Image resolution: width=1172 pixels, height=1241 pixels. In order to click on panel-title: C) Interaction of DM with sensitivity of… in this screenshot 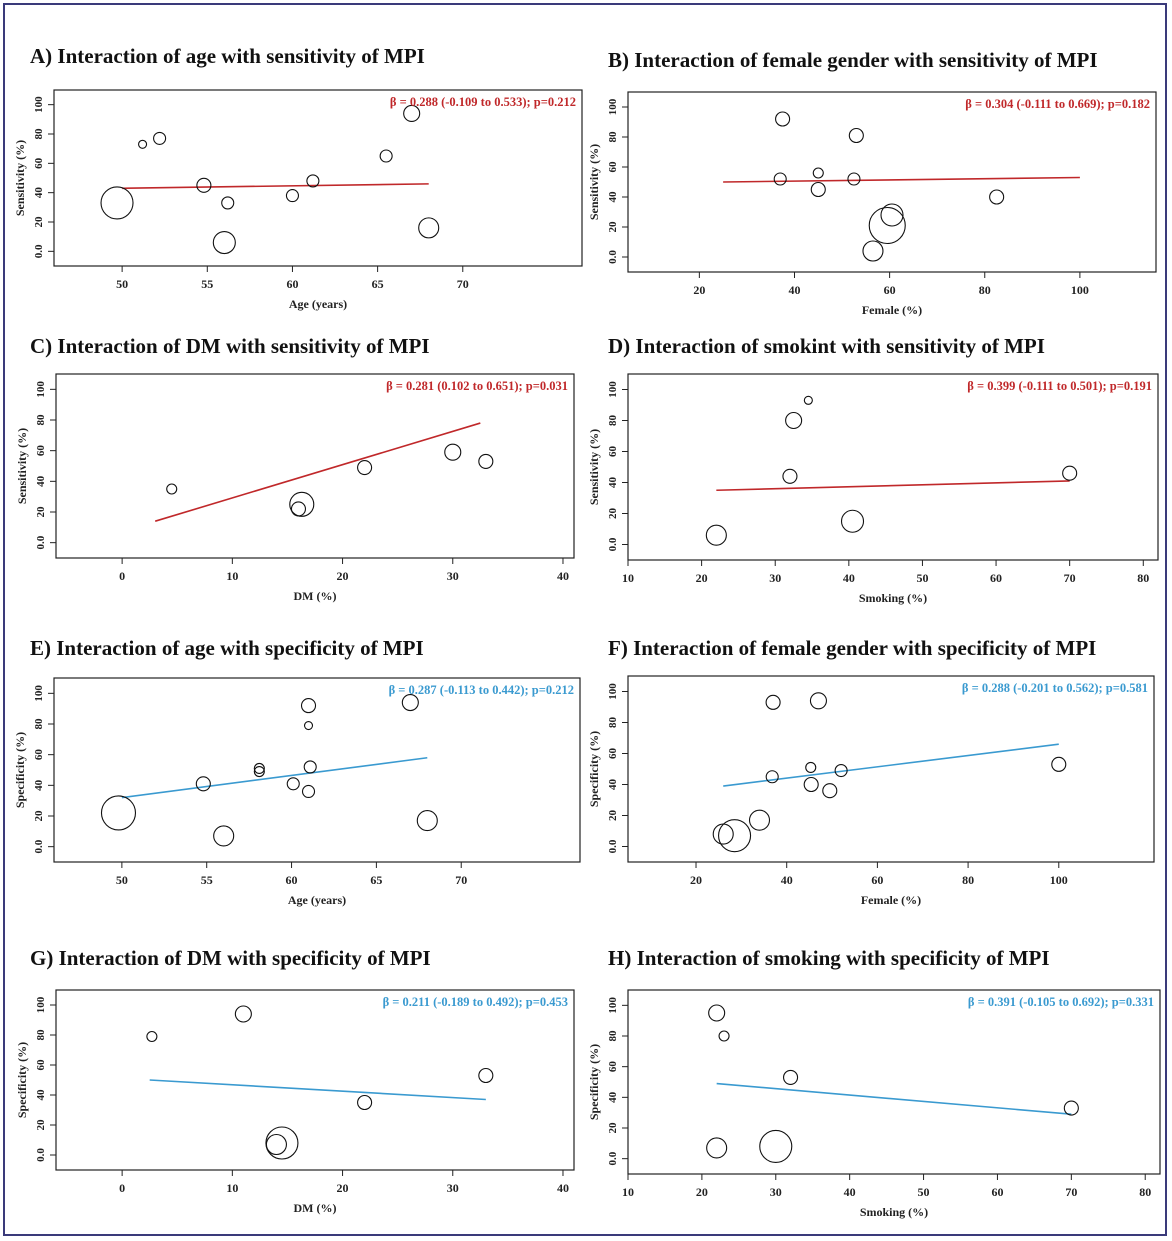, I will do `click(230, 346)`.